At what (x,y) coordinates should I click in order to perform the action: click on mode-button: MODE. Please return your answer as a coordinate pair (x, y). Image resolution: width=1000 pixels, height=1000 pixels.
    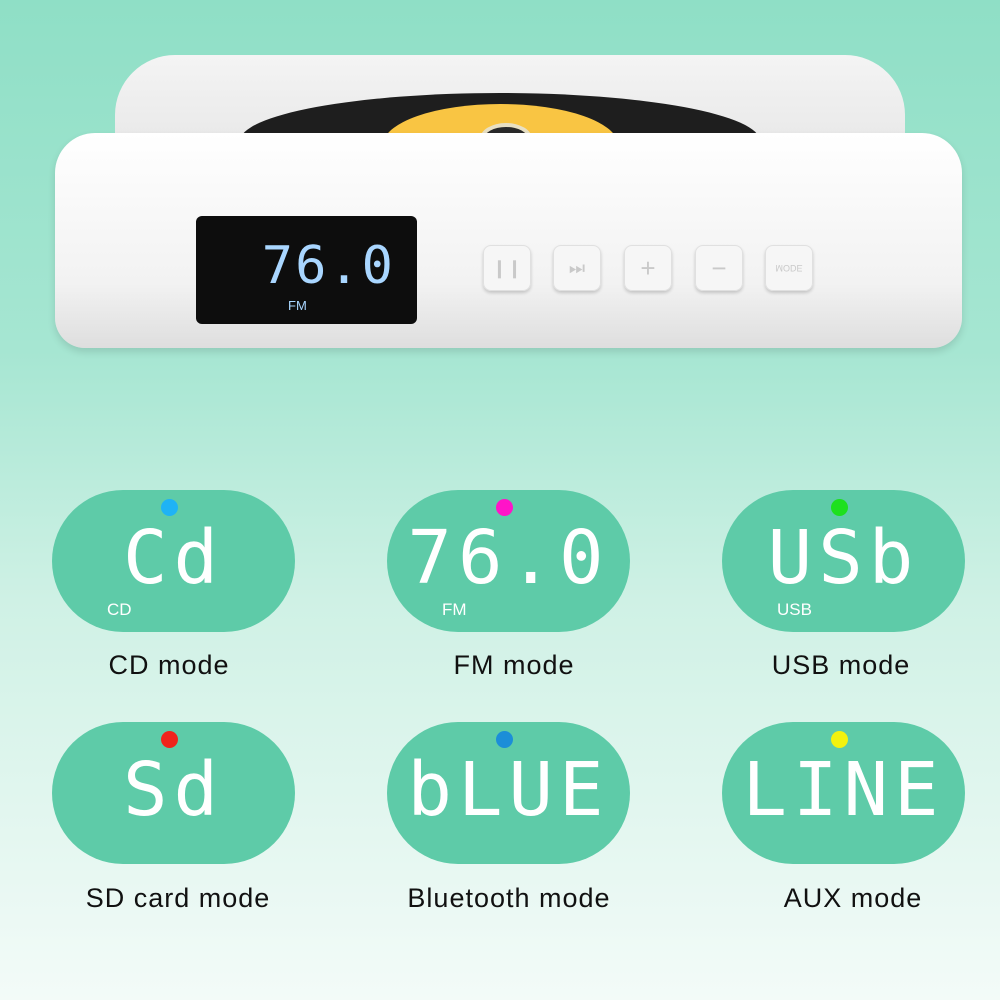
    Looking at the image, I should click on (789, 268).